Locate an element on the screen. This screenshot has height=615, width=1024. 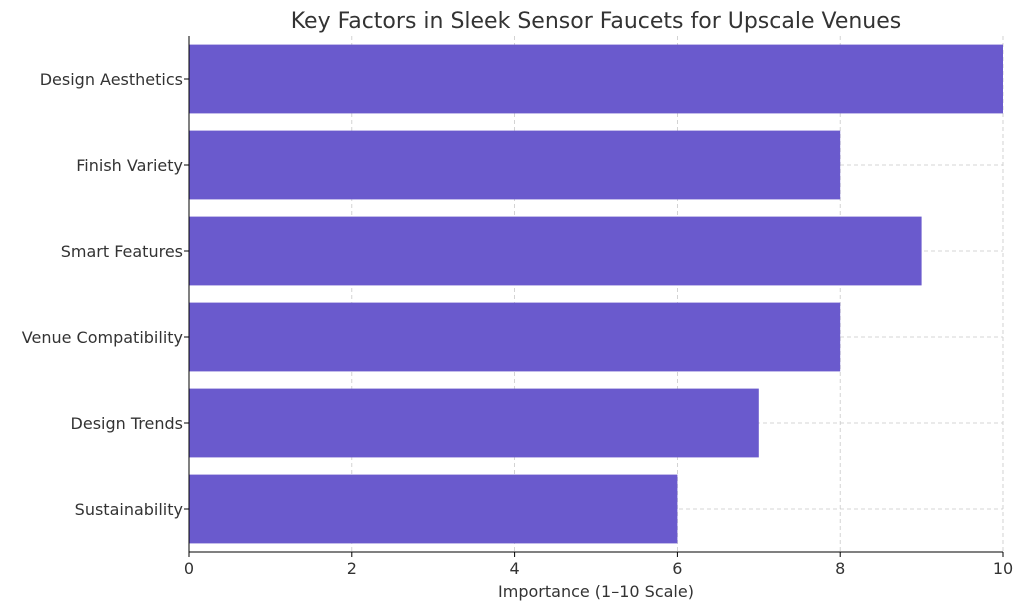
bar-smart-features is located at coordinates (555, 251).